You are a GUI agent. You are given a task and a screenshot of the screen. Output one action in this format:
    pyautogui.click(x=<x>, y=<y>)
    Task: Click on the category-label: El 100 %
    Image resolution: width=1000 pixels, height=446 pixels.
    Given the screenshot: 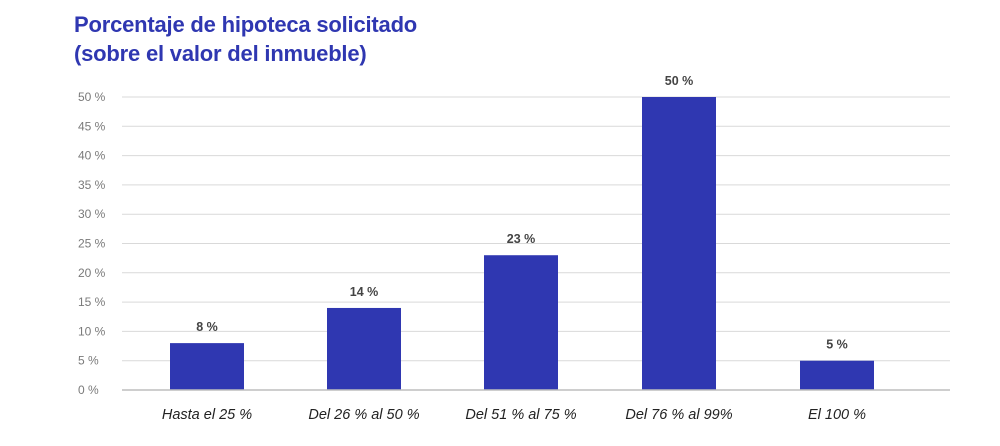 What is the action you would take?
    pyautogui.click(x=837, y=415)
    